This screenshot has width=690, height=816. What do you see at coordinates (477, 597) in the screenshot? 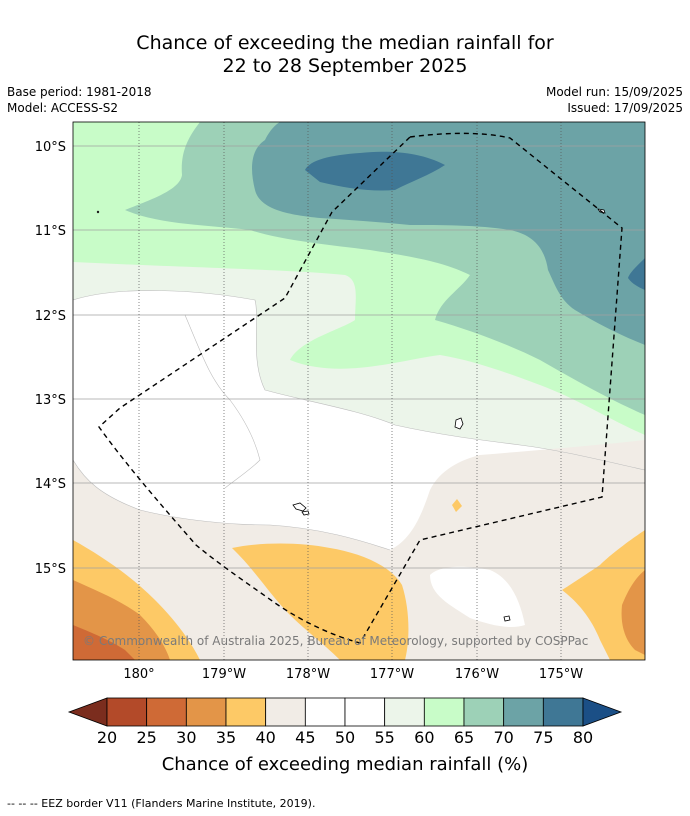
I see `contour-50-55-se-patch` at bounding box center [477, 597].